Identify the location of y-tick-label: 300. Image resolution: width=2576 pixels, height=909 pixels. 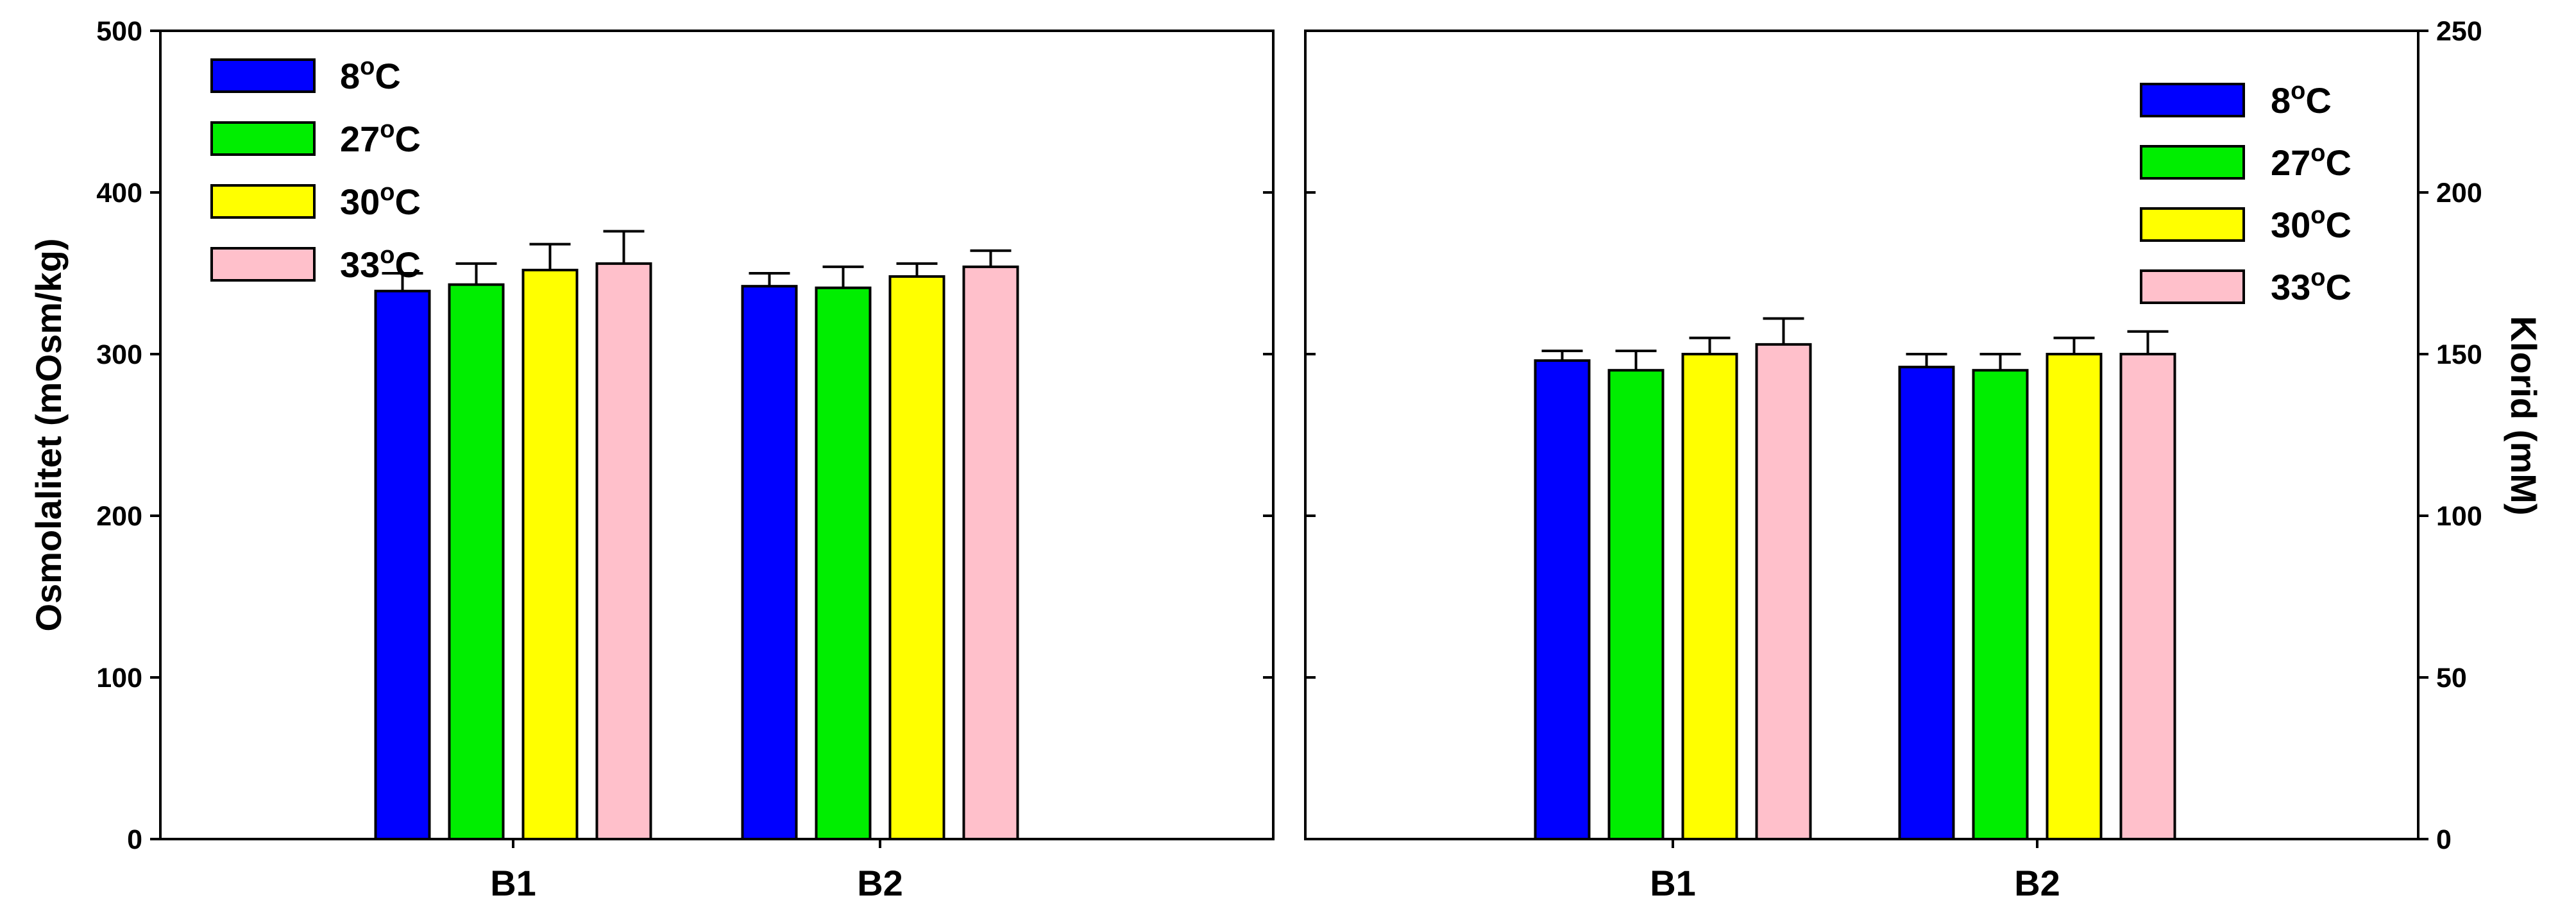
(119, 354).